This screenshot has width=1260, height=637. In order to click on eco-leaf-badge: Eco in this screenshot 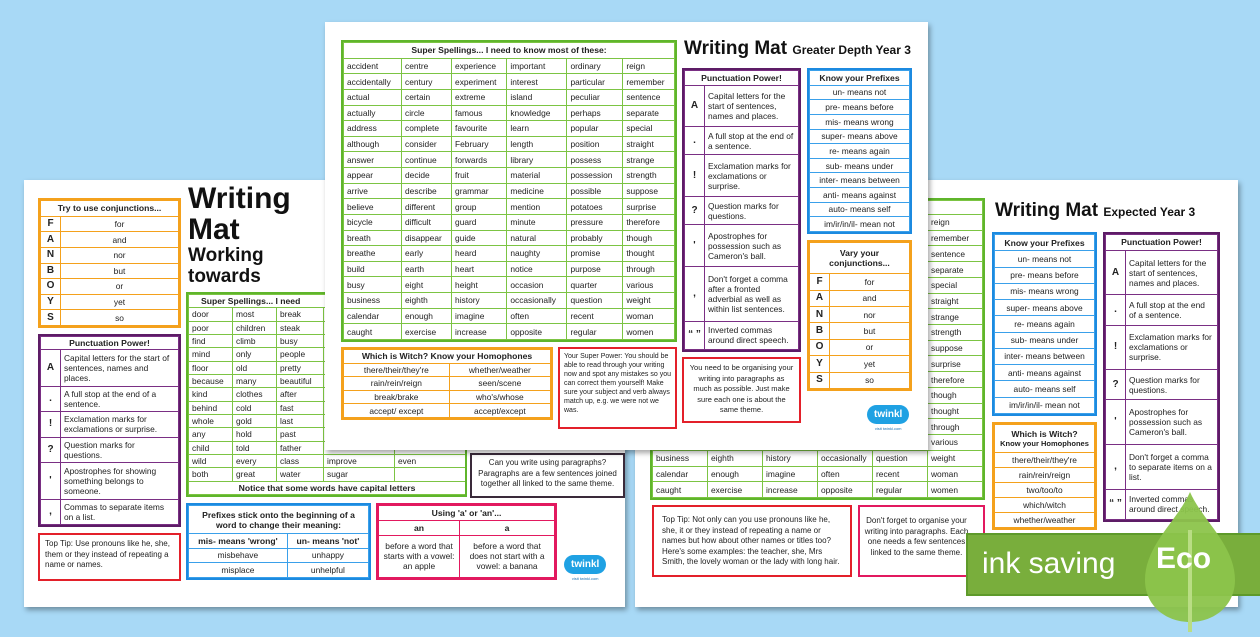, I will do `click(1190, 563)`.